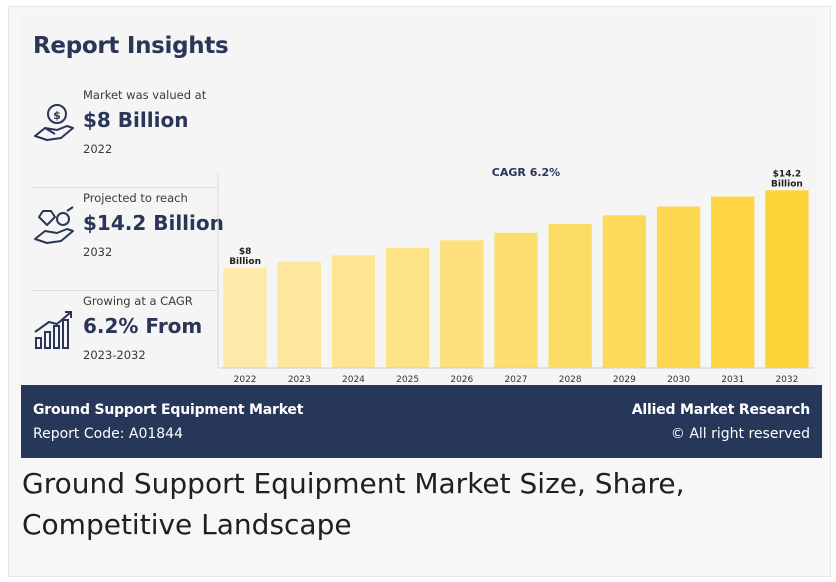 This screenshot has width=836, height=582. What do you see at coordinates (55, 330) in the screenshot?
I see `bar-growth-icon` at bounding box center [55, 330].